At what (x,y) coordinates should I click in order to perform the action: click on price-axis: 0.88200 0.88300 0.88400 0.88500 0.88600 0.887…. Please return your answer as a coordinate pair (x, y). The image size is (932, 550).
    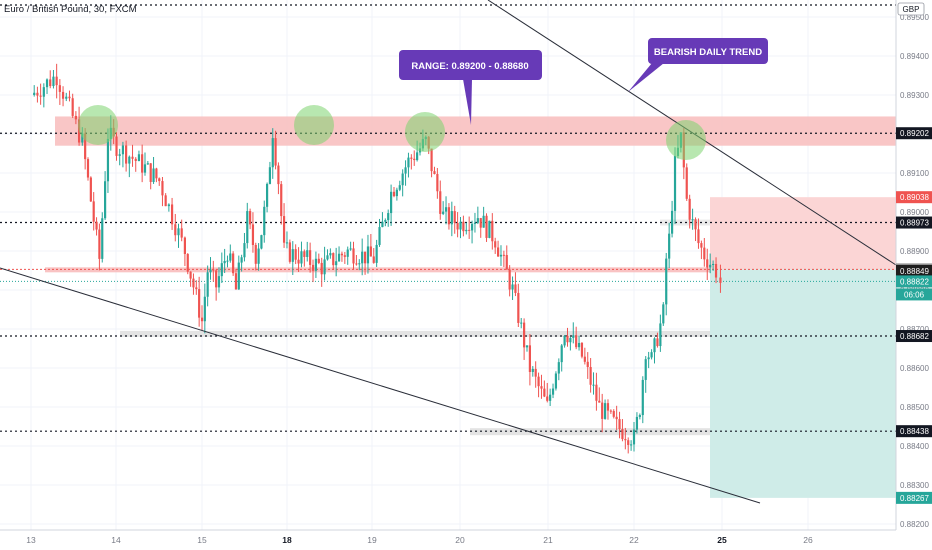
    Looking at the image, I should click on (913, 275).